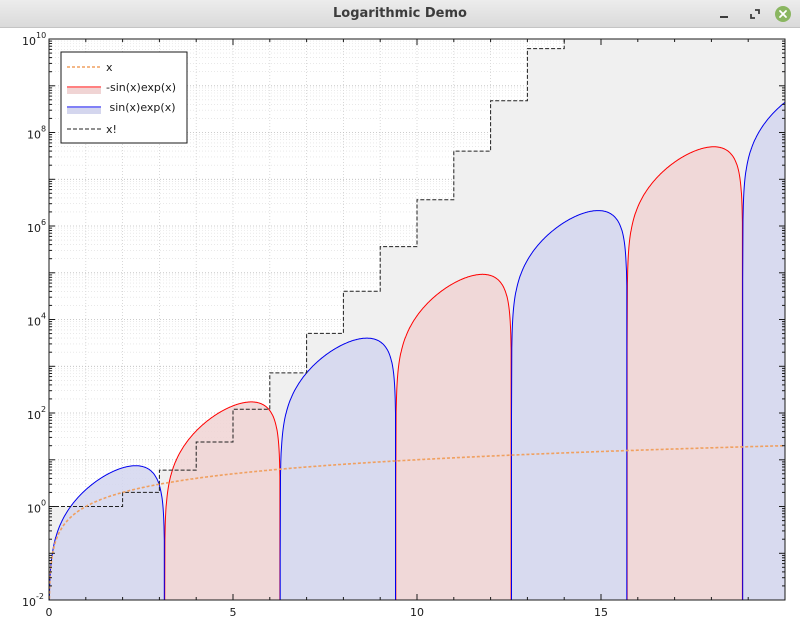 This screenshot has width=800, height=625. What do you see at coordinates (724, 14) in the screenshot?
I see `minimize-button` at bounding box center [724, 14].